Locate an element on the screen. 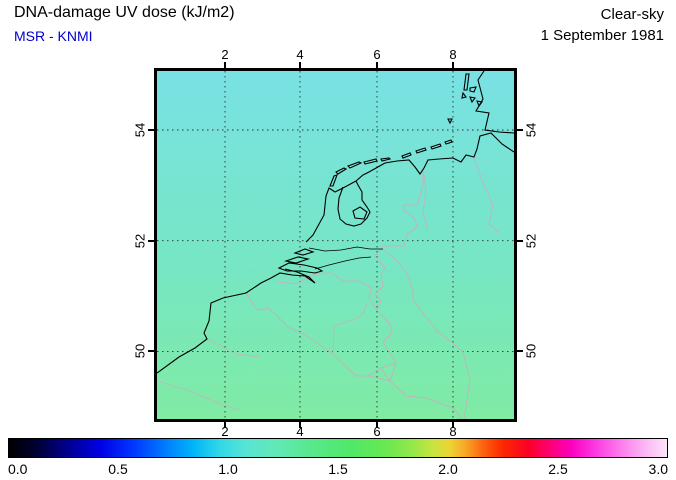  flevoland-polder is located at coordinates (360, 213).